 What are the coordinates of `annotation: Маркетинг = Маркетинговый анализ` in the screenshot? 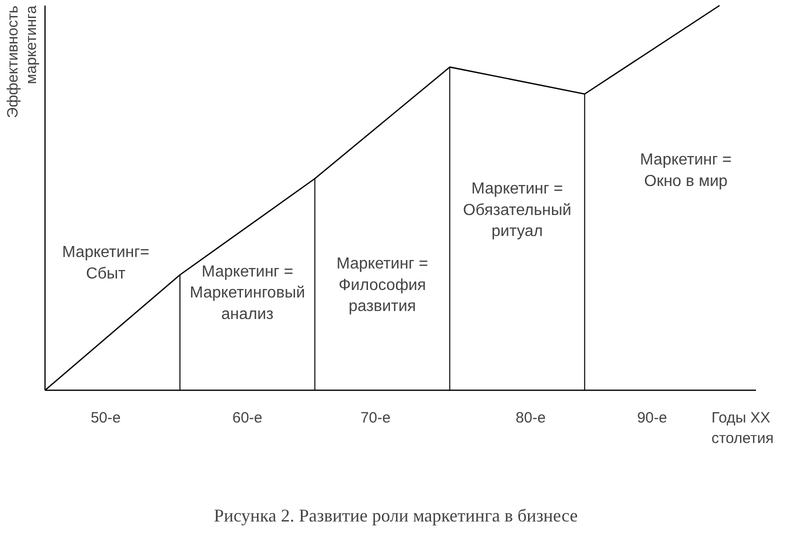 It's located at (248, 293).